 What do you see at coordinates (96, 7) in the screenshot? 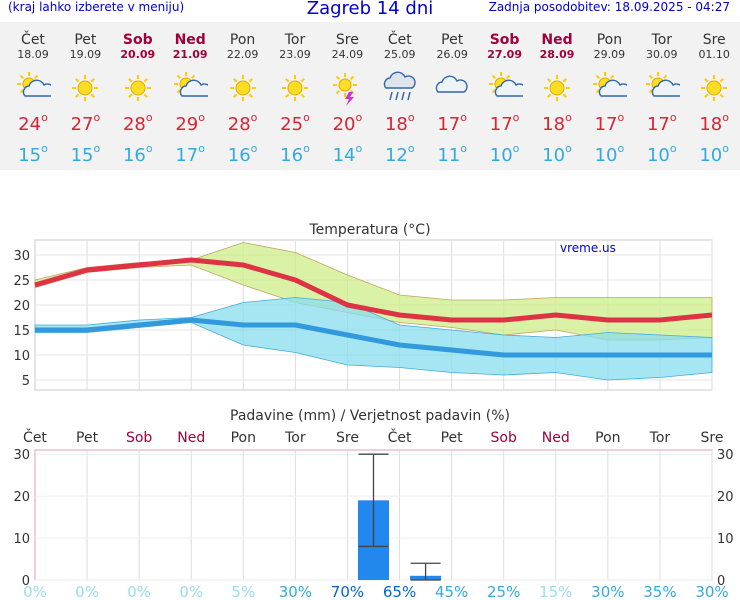
I see `menu-hint: (kraj lahko izberete v meniju)` at bounding box center [96, 7].